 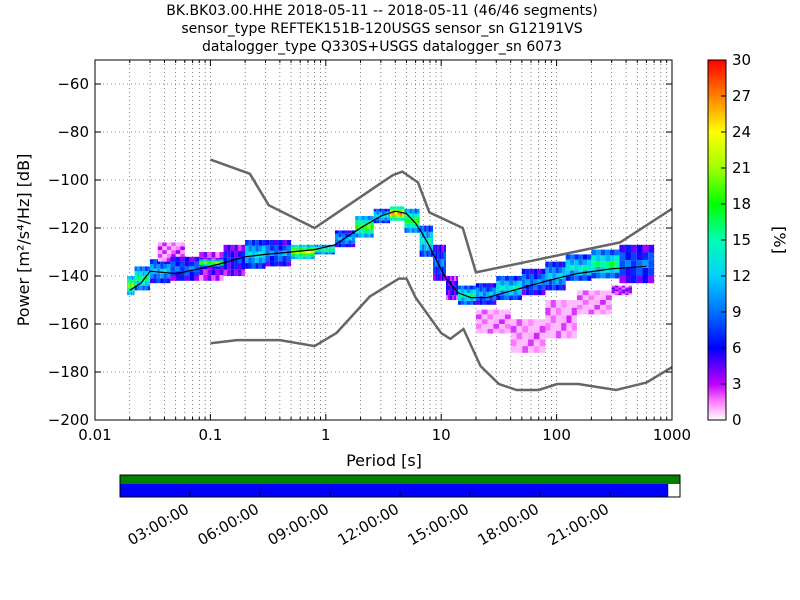 I want to click on colorbar-tick-label: 18, so click(x=741, y=204).